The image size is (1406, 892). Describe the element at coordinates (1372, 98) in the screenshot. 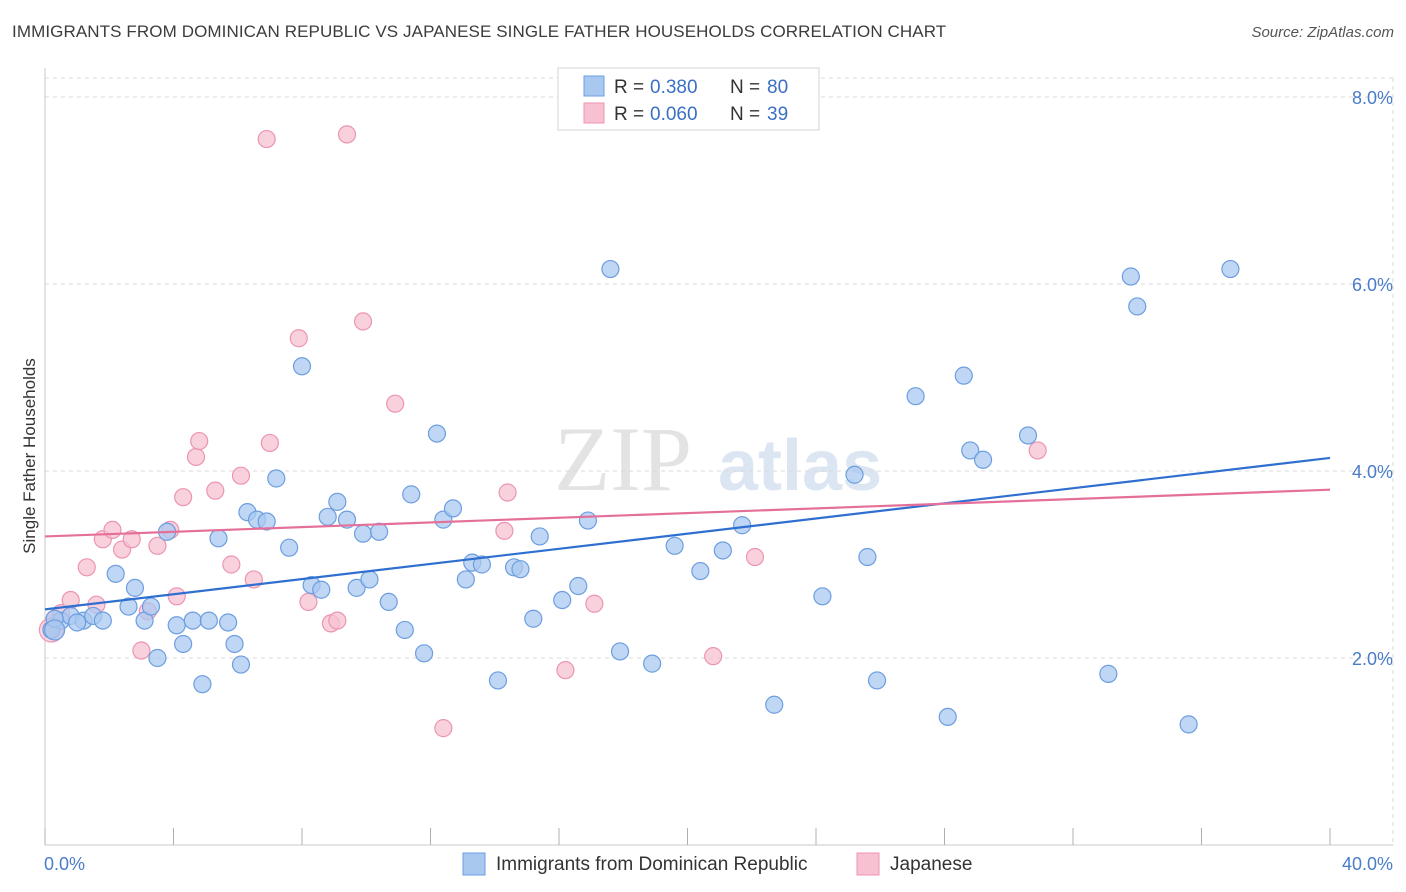

I see `y-tick-label: 8.0%` at that location.